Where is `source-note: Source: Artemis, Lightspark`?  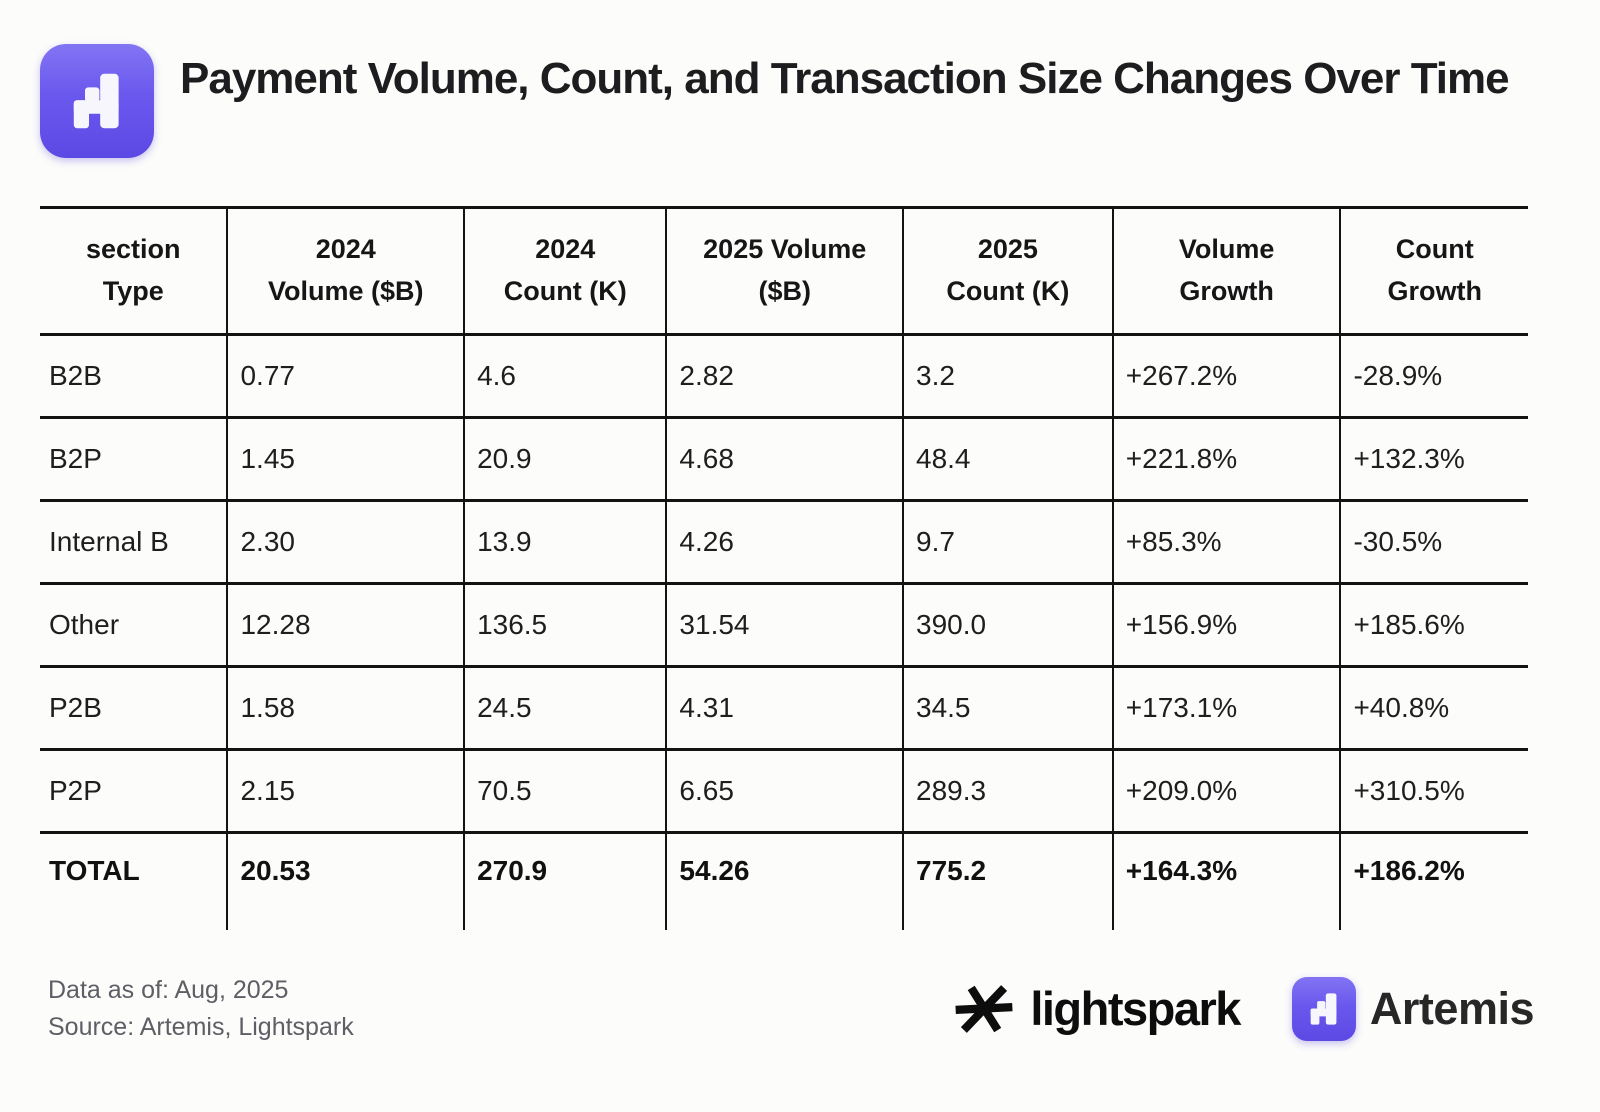 source-note: Source: Artemis, Lightspark is located at coordinates (201, 1026).